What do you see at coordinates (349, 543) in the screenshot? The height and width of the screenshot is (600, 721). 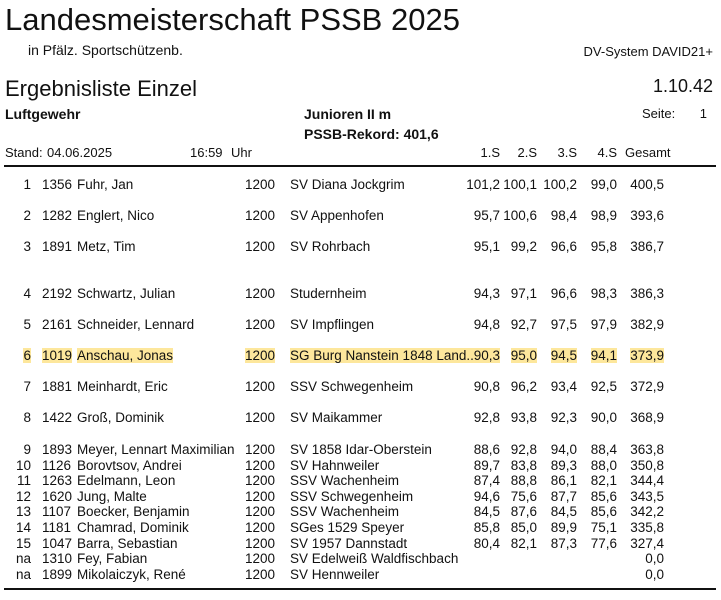 I see `cell-club: SV 1957 Dannstadt` at bounding box center [349, 543].